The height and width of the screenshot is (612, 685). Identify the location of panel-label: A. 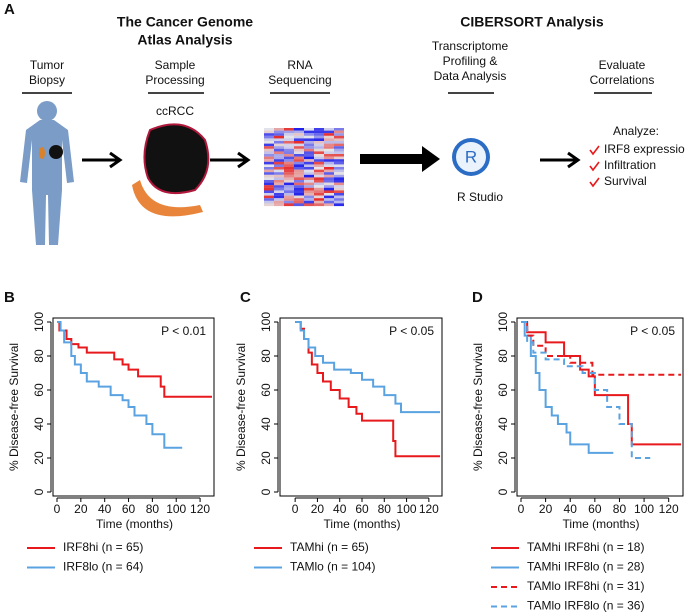
(9, 9).